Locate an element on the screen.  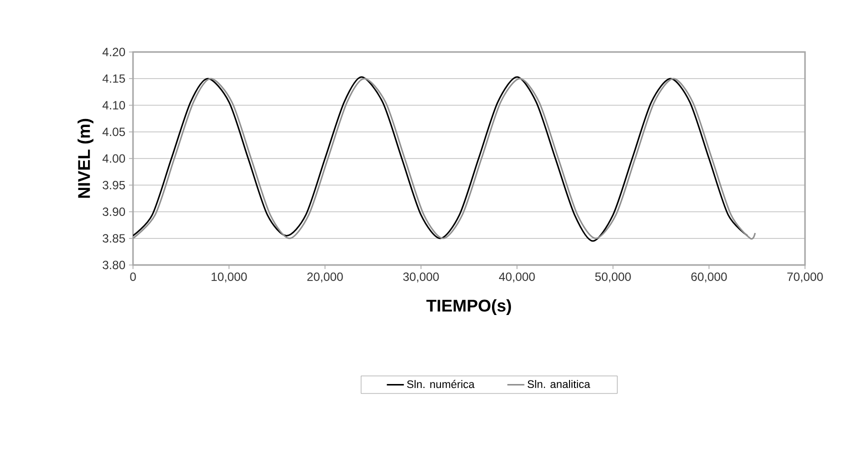
y-tick-label: 3.90 is located at coordinates (114, 212).